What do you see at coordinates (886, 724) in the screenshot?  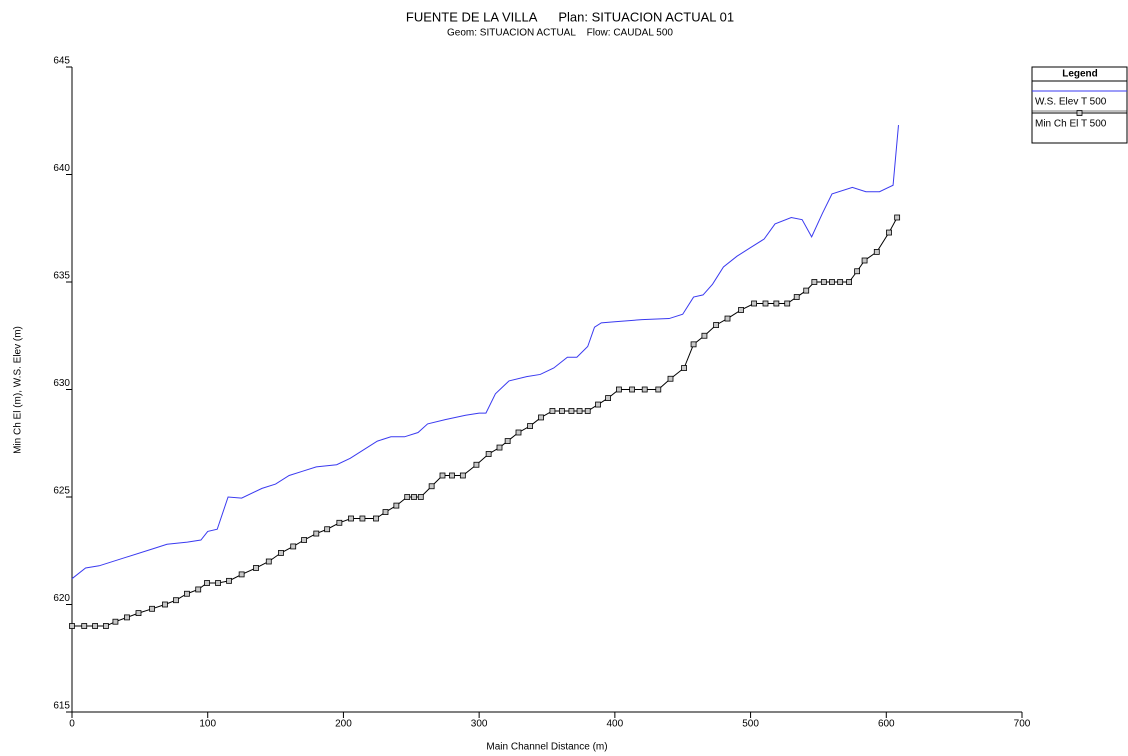 I see `x-tick-label: 600` at bounding box center [886, 724].